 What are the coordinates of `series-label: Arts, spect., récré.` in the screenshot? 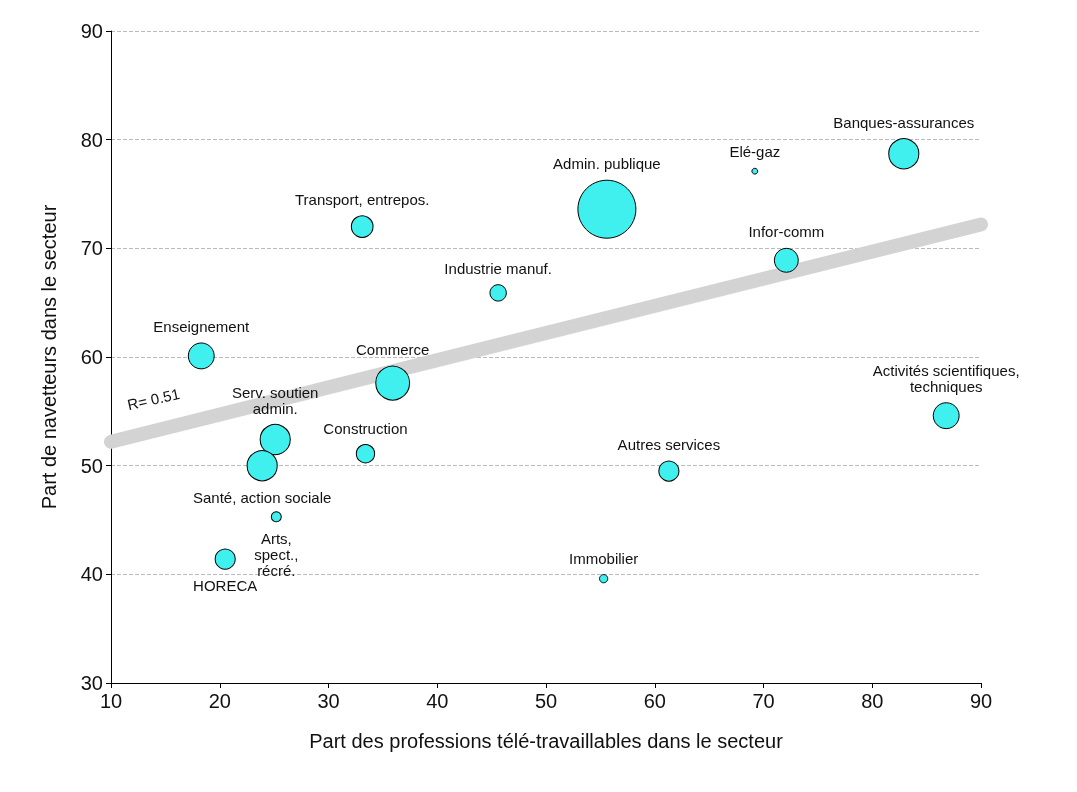 It's located at (276, 554).